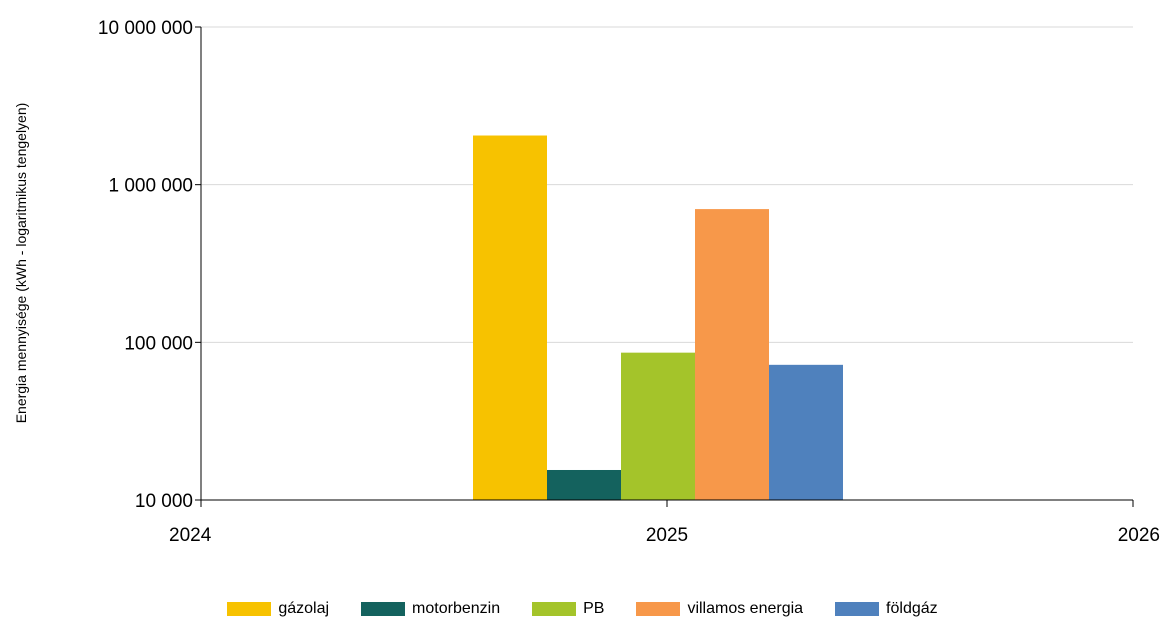 This screenshot has height=626, width=1165. I want to click on bar-PB, so click(658, 426).